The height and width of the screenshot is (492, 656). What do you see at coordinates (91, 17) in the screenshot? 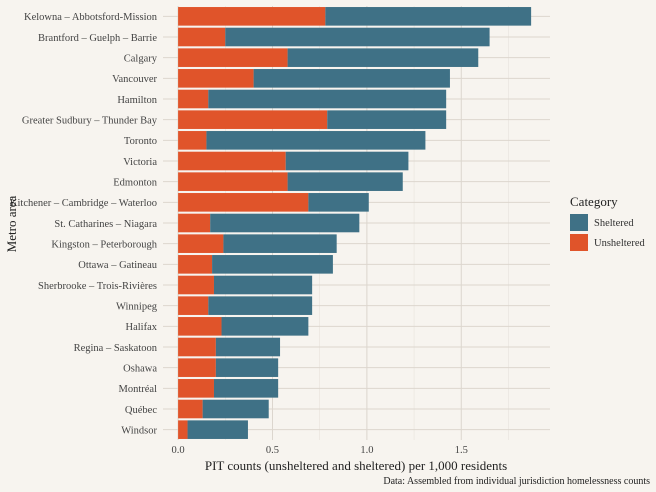
I see `y-tick-label: Kelowna – Abbotsford-Mission` at bounding box center [91, 17].